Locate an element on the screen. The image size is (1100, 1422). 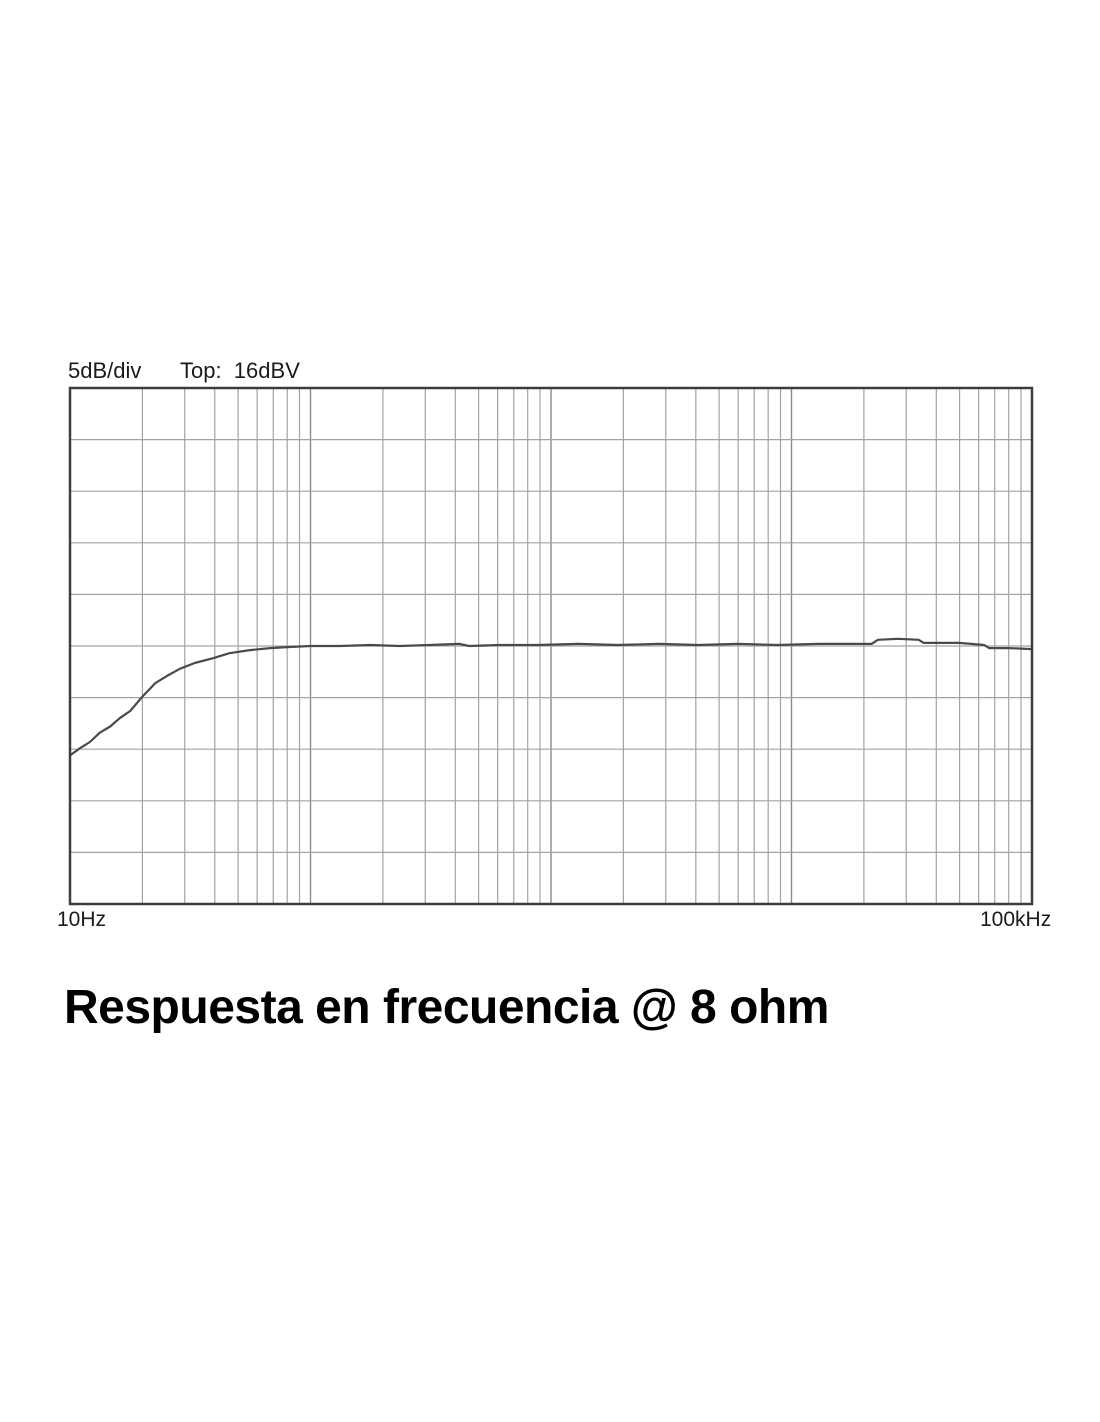
response-curve-line is located at coordinates (551, 697).